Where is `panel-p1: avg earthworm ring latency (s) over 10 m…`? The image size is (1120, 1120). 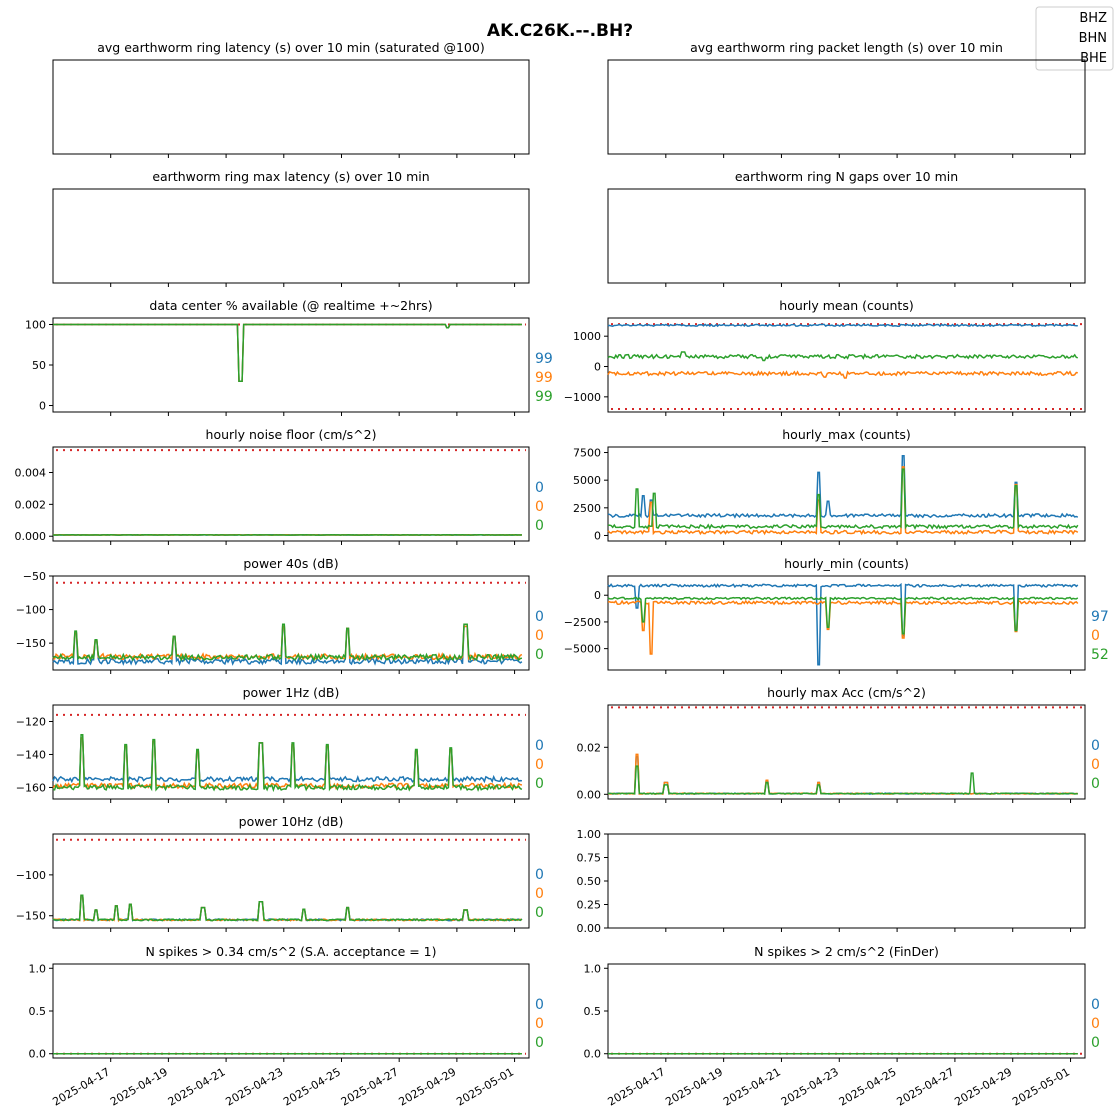 panel-p1: avg earthworm ring latency (s) over 10 m… is located at coordinates (291, 99).